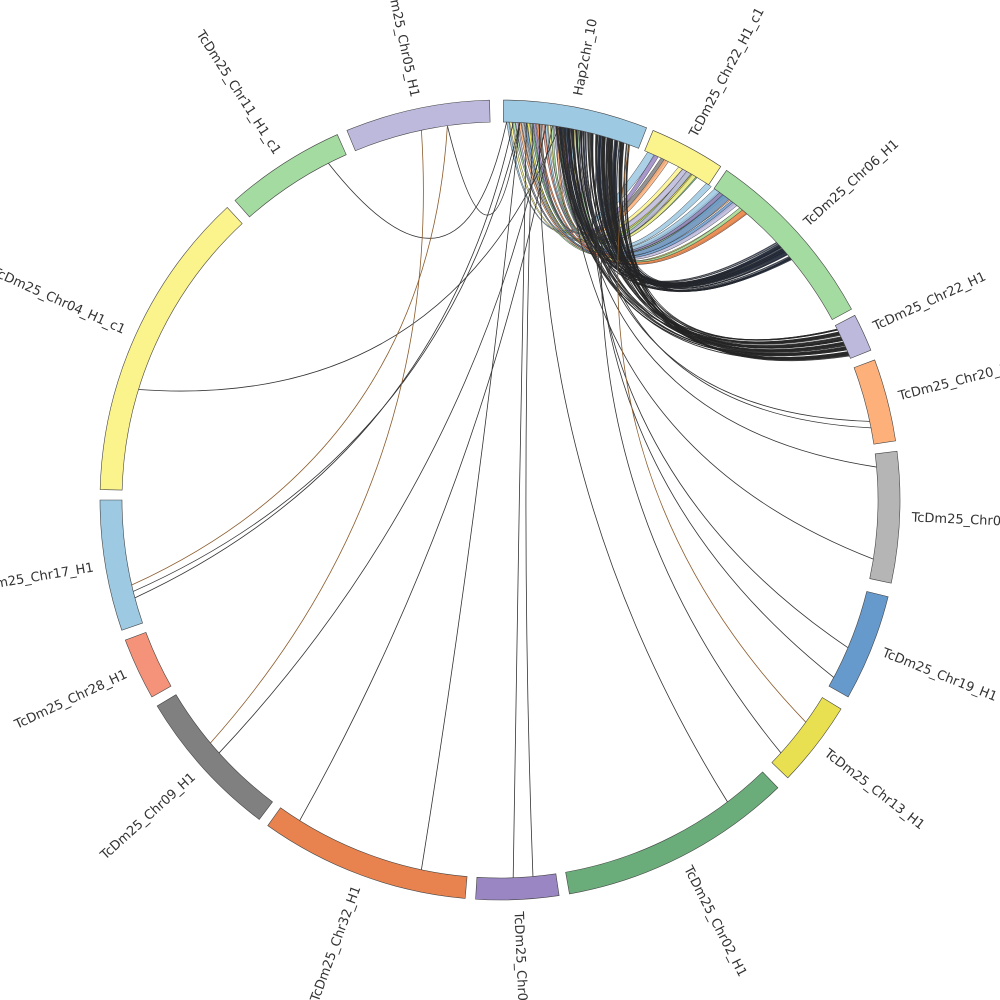 The image size is (1000, 1000). I want to click on segment-label: TcDm25_Chr01_H1, so click(955, 520).